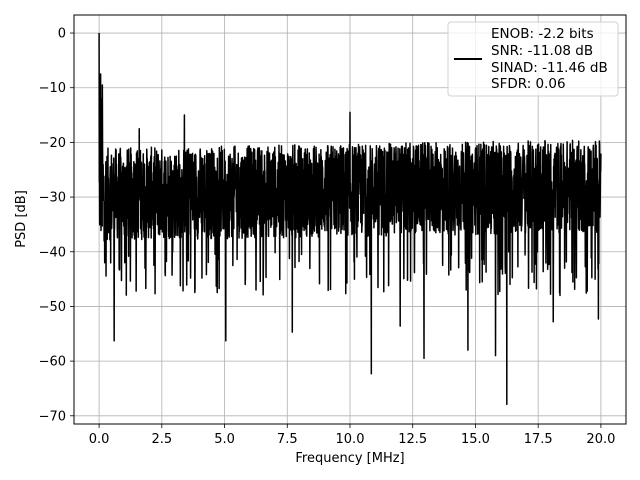 The height and width of the screenshot is (480, 640). I want to click on x-tick-label: 7.5, so click(287, 439).